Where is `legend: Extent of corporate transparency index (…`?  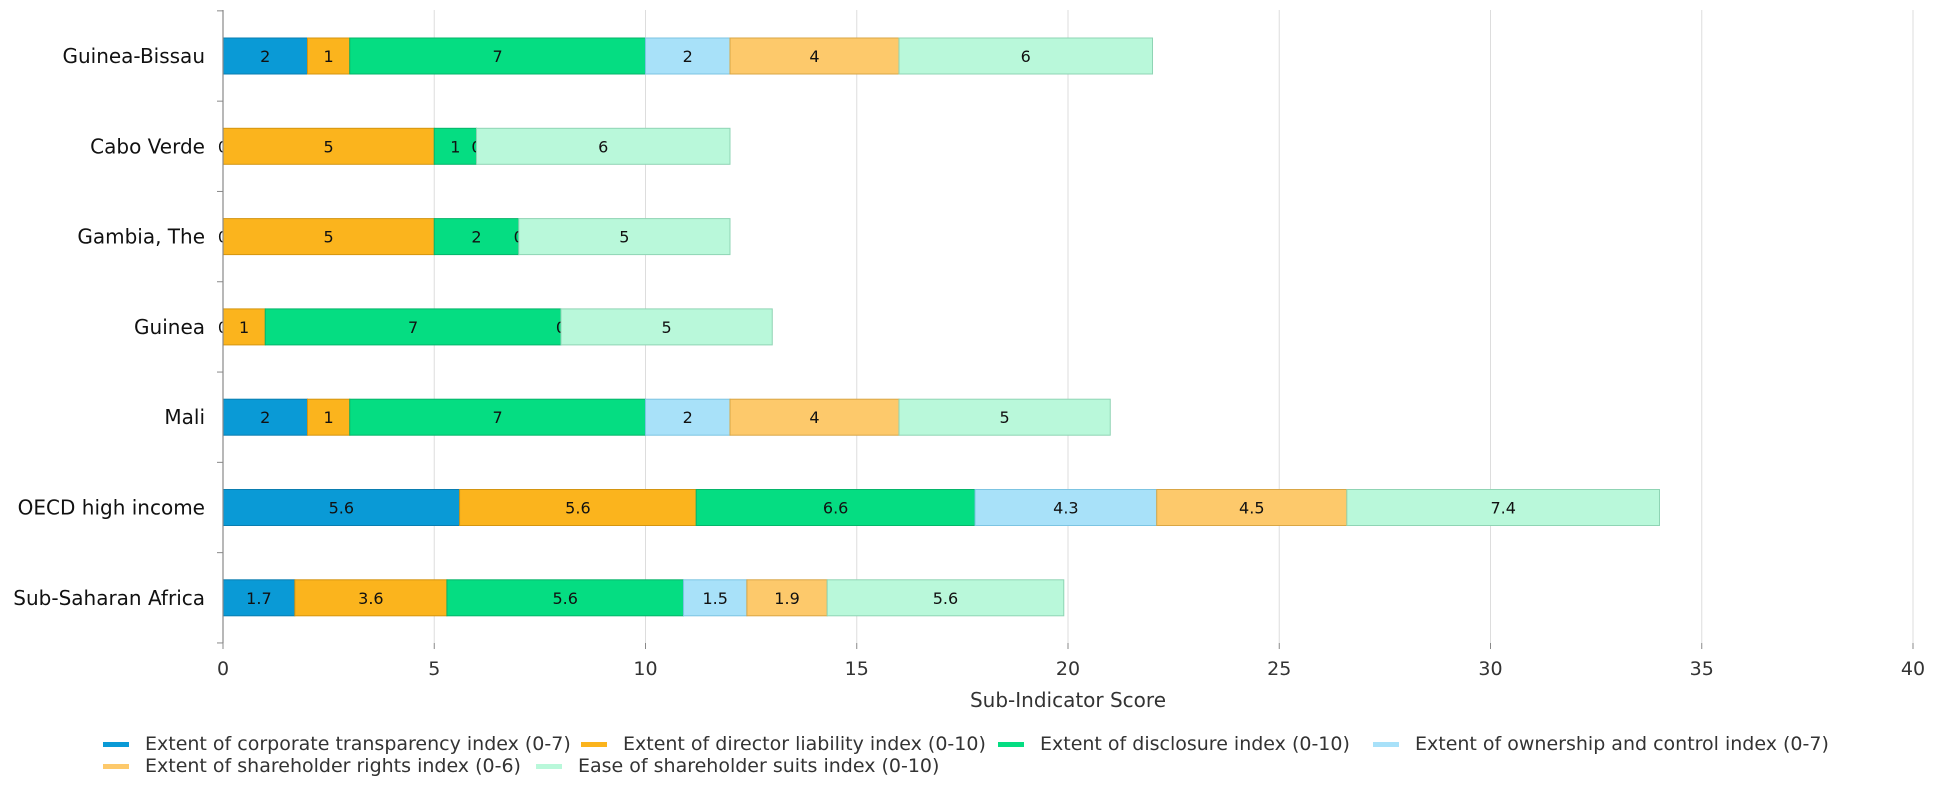
legend: Extent of corporate transparency index (… is located at coordinates (966, 755).